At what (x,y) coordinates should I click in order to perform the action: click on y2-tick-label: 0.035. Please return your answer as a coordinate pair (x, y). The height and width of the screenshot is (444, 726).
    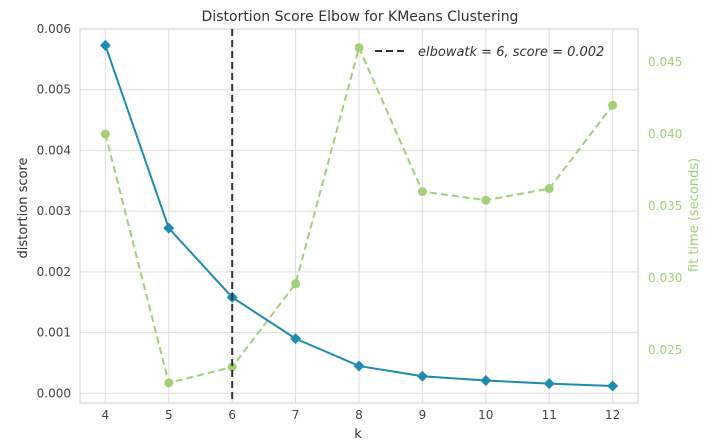
    Looking at the image, I should click on (665, 206).